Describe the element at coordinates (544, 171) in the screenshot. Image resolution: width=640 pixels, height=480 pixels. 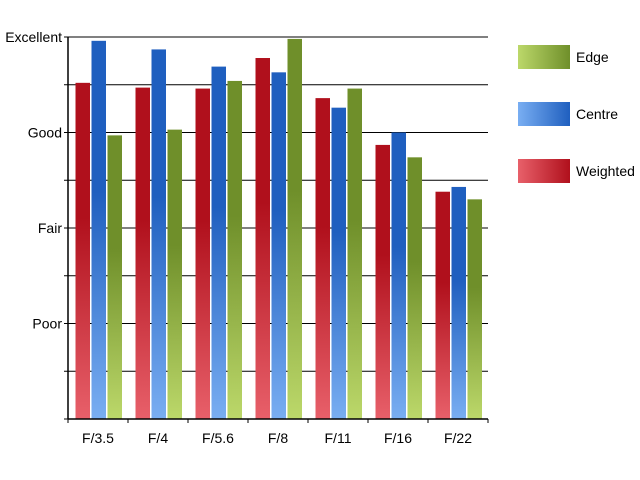
I see `legend-swatch-weighted` at that location.